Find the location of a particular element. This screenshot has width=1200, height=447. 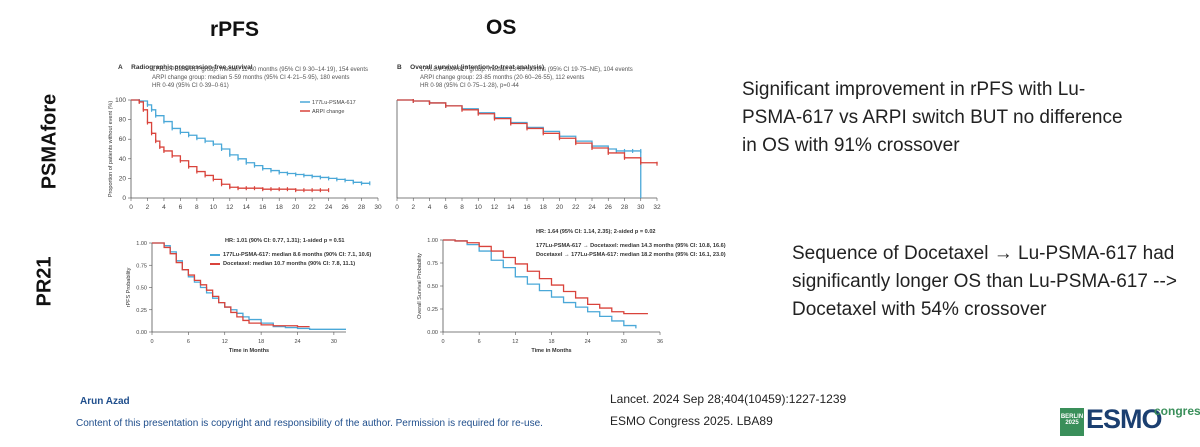

chart-0-legend-label: 177Lu-PSMA-617 is located at coordinates (334, 103).